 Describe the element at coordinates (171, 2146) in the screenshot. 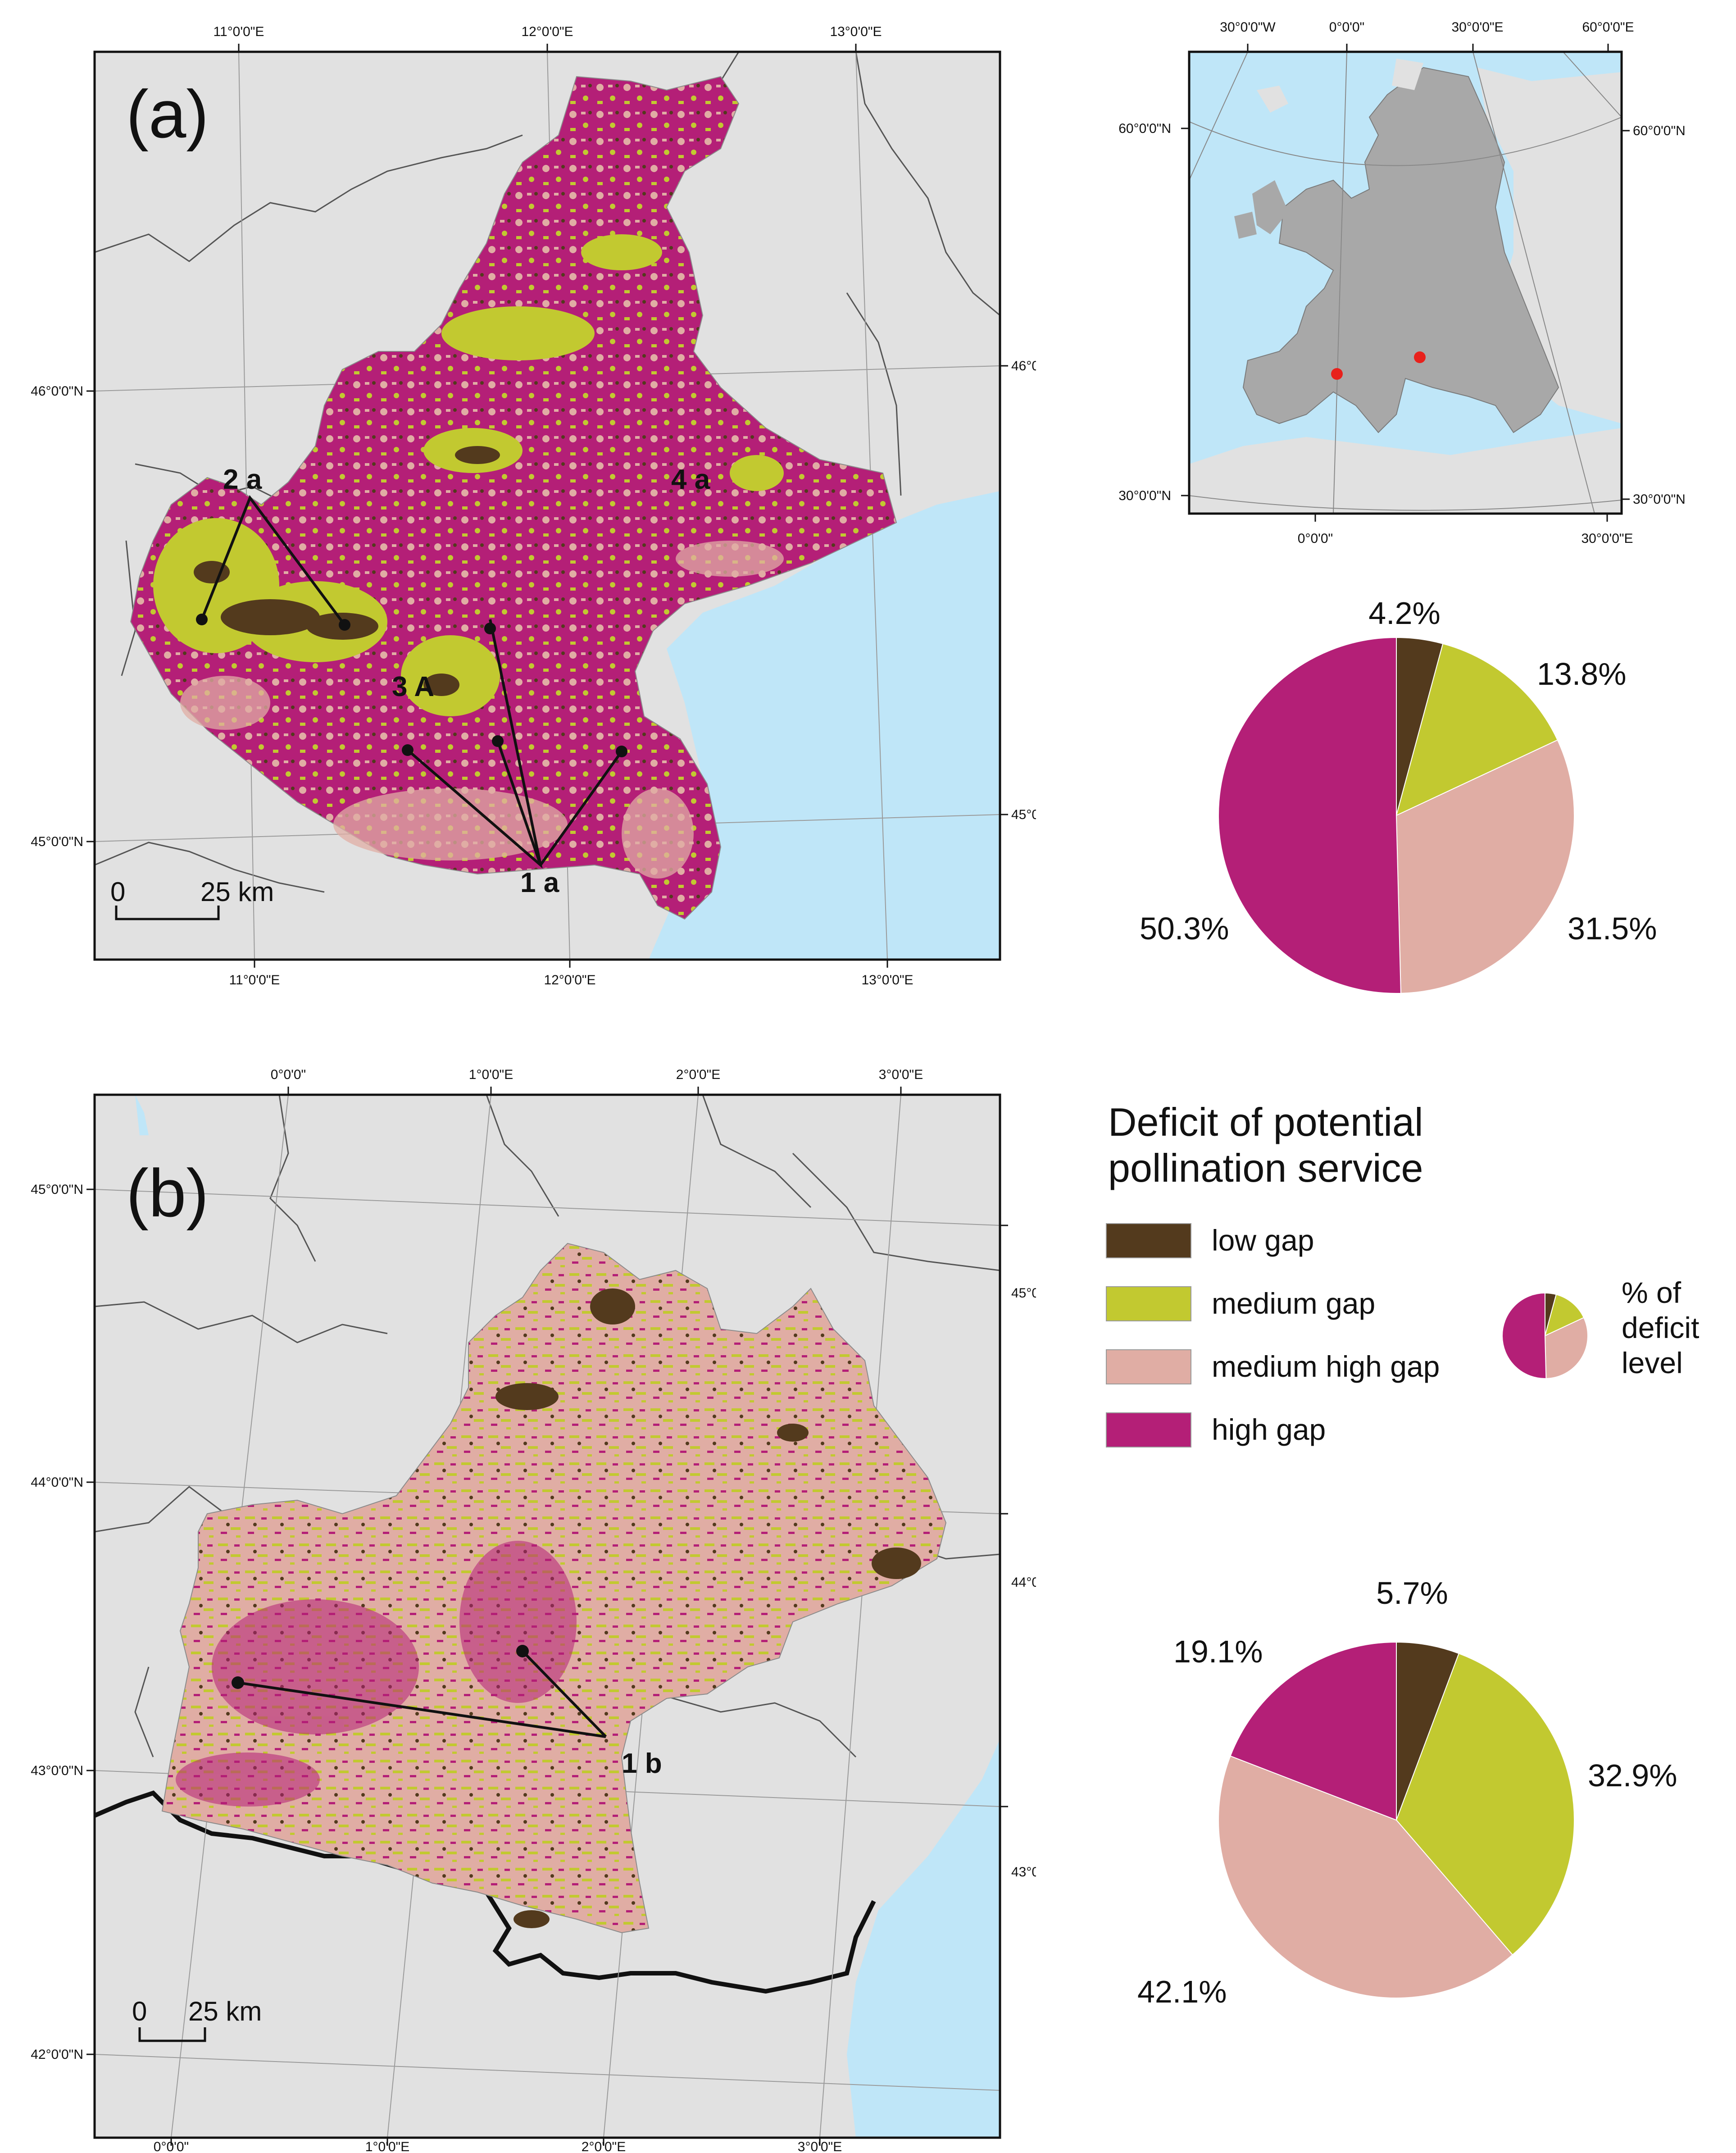

I see `b-bottom-lon-1: 0°0'0"` at that location.